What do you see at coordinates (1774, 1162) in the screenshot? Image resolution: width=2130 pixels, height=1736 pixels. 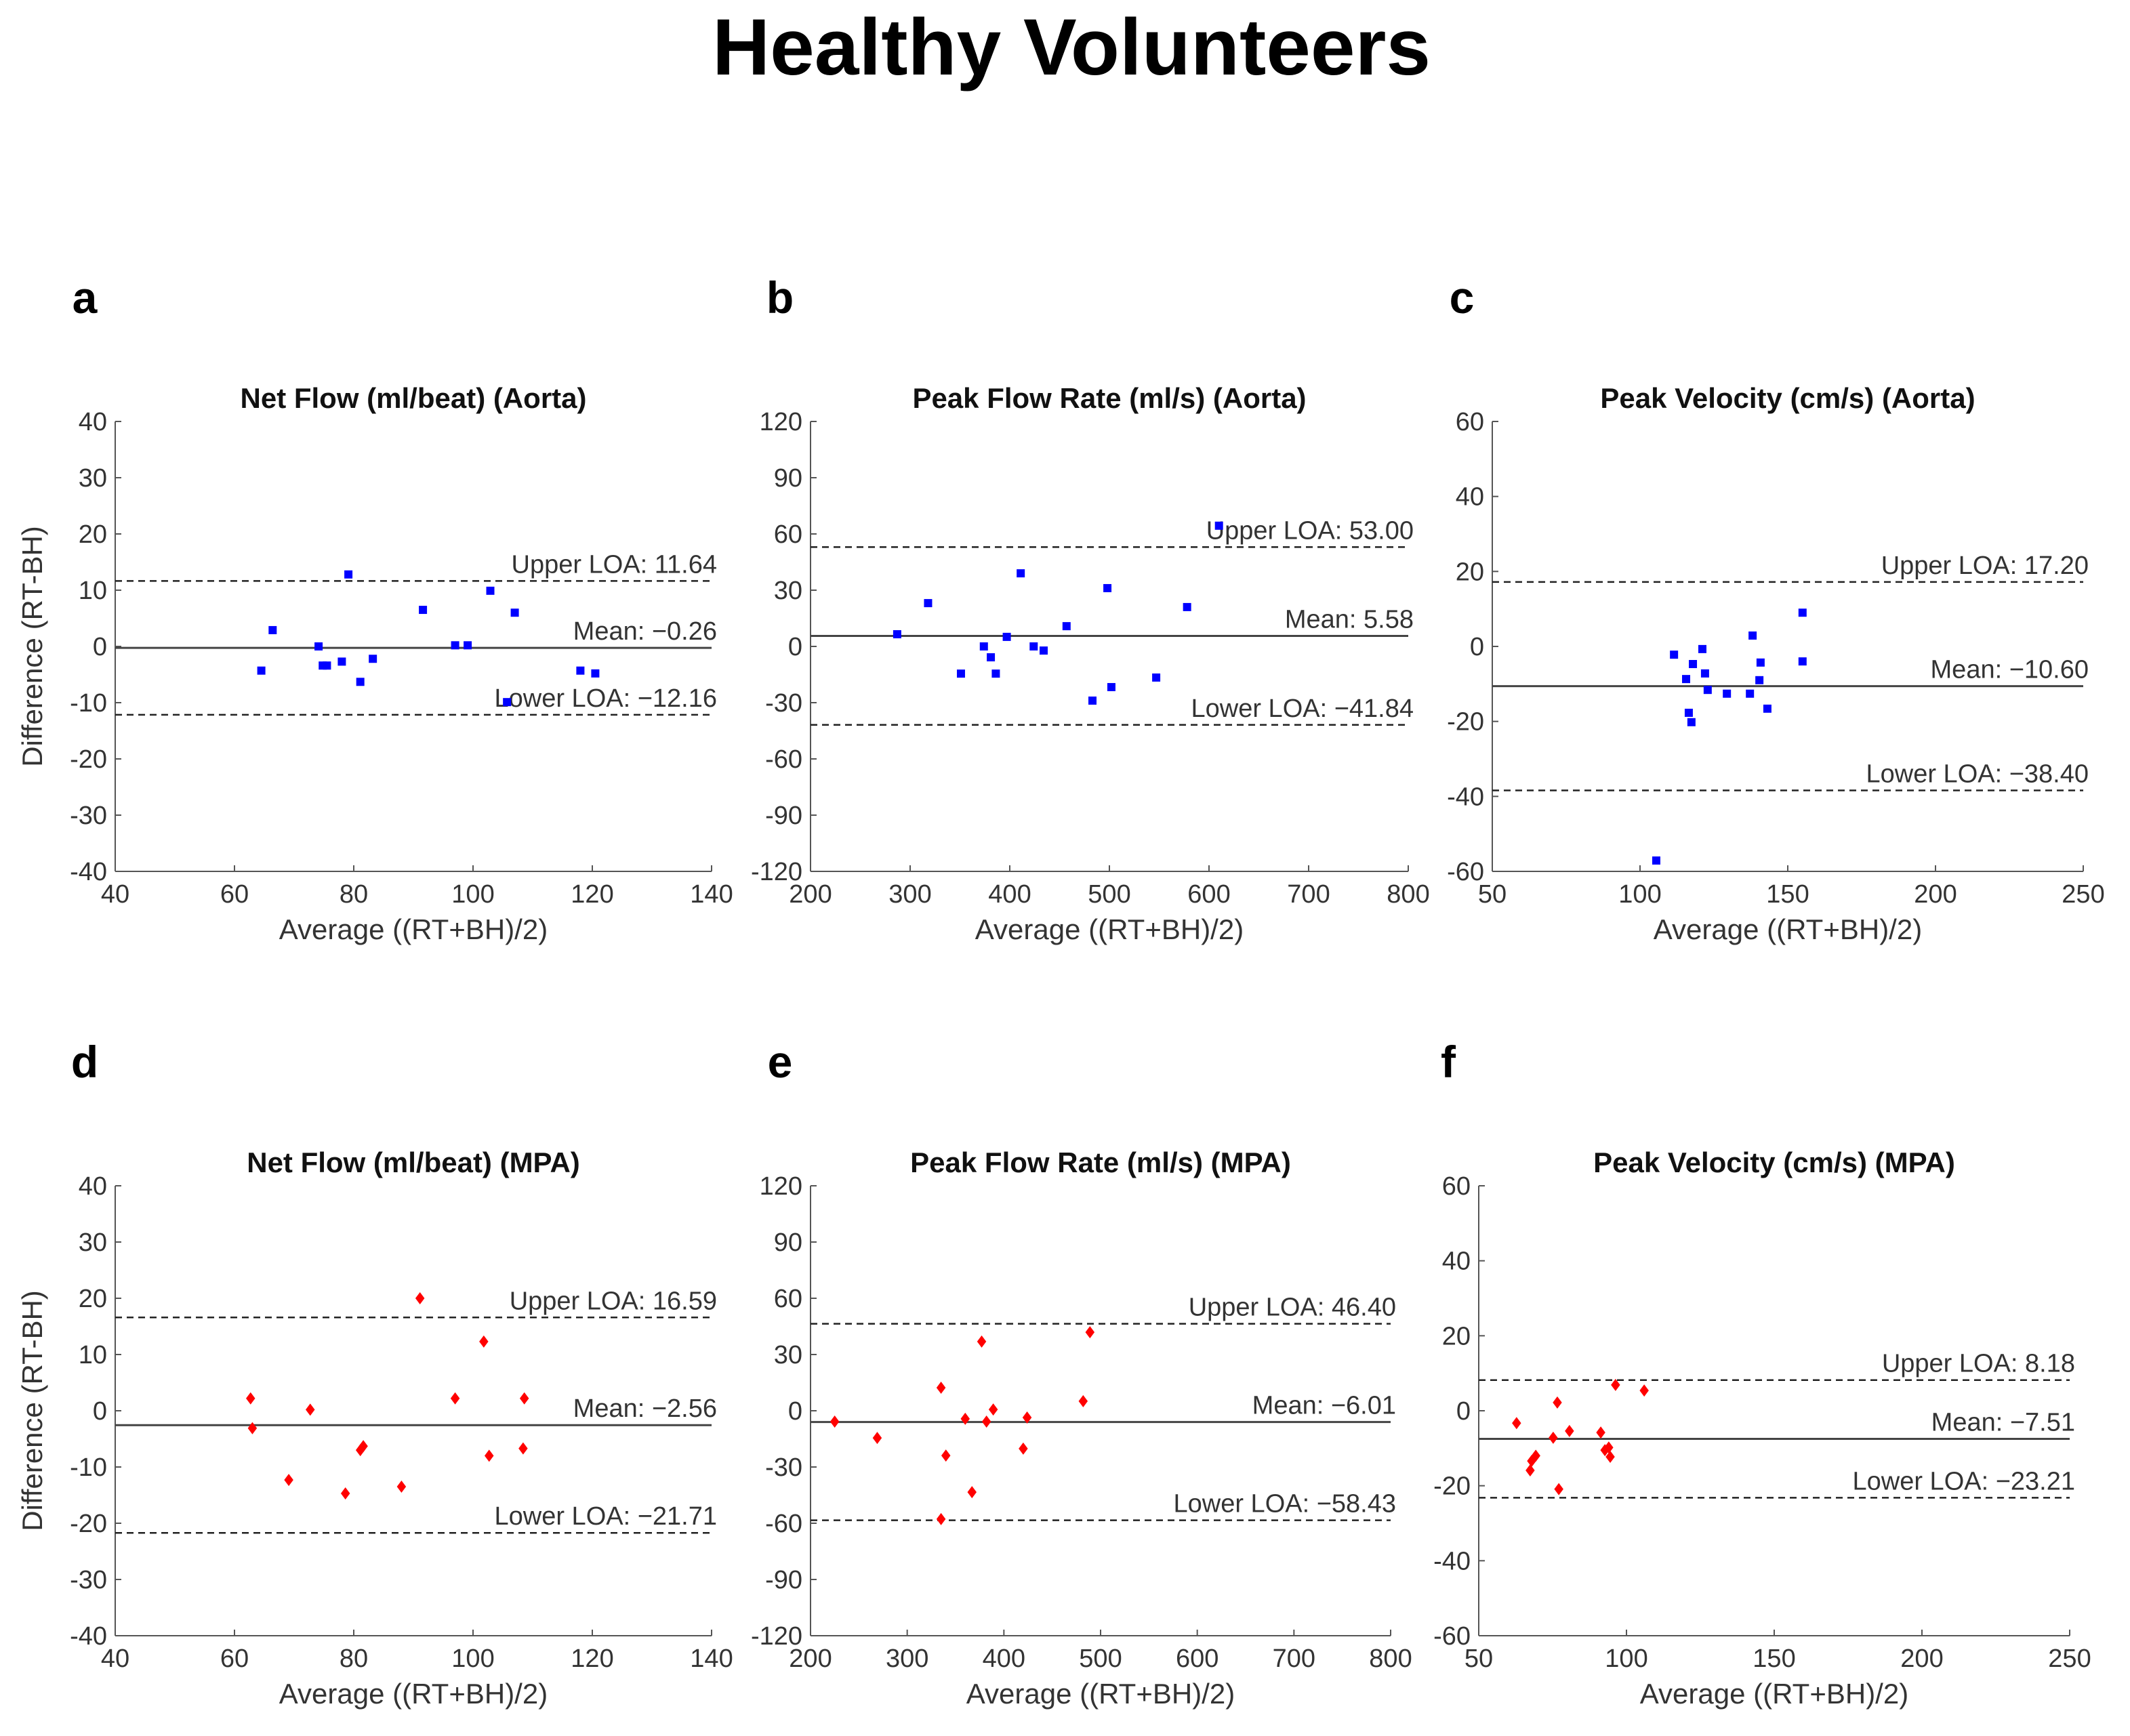 I see `chart-title: Peak Velocity (cm/s) (MPA)` at bounding box center [1774, 1162].